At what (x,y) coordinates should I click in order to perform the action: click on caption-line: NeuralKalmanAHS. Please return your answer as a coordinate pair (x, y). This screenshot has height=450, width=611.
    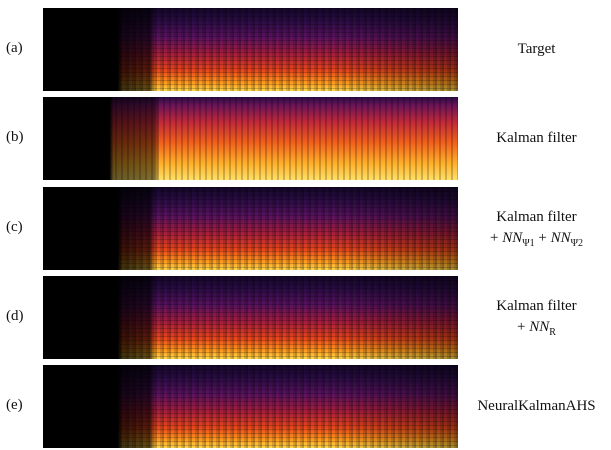
    Looking at the image, I should click on (536, 406).